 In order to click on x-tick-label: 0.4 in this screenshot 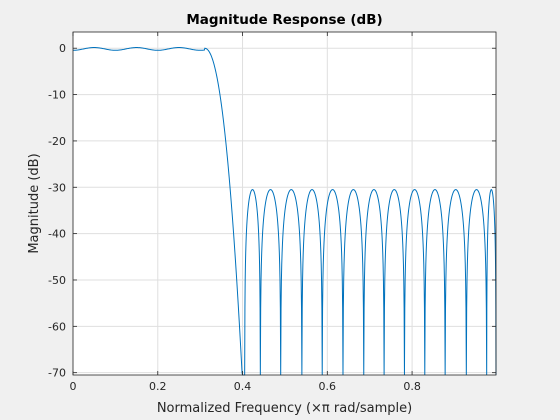, I will do `click(243, 386)`.